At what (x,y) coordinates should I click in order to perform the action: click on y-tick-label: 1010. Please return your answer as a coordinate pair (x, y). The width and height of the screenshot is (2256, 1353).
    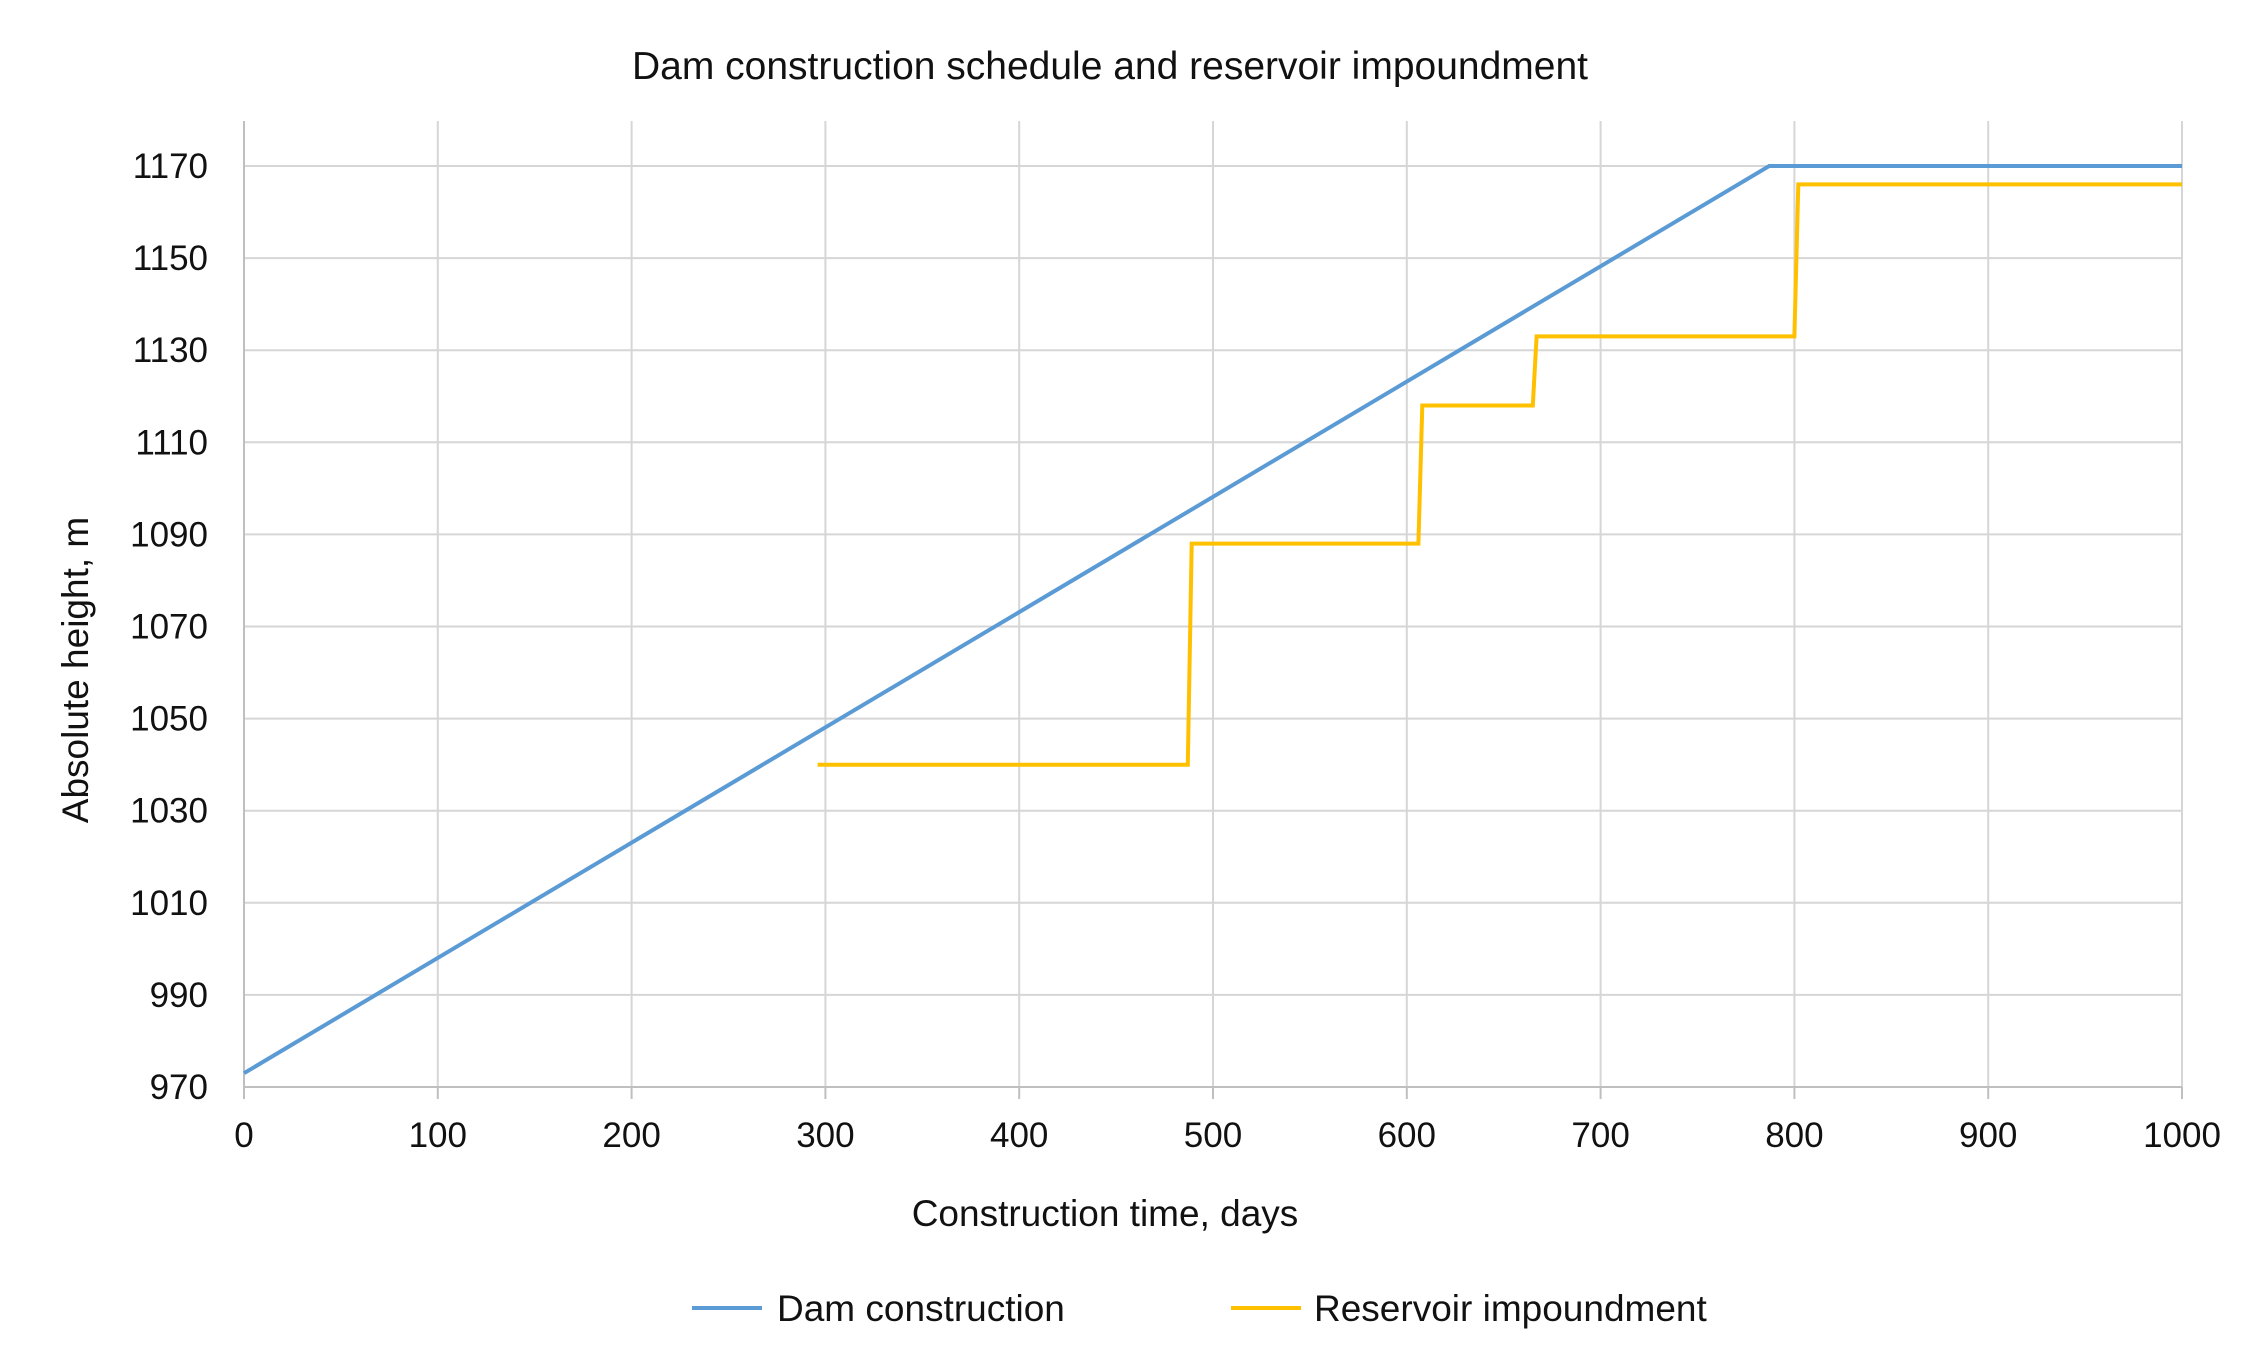
    Looking at the image, I should click on (169, 903).